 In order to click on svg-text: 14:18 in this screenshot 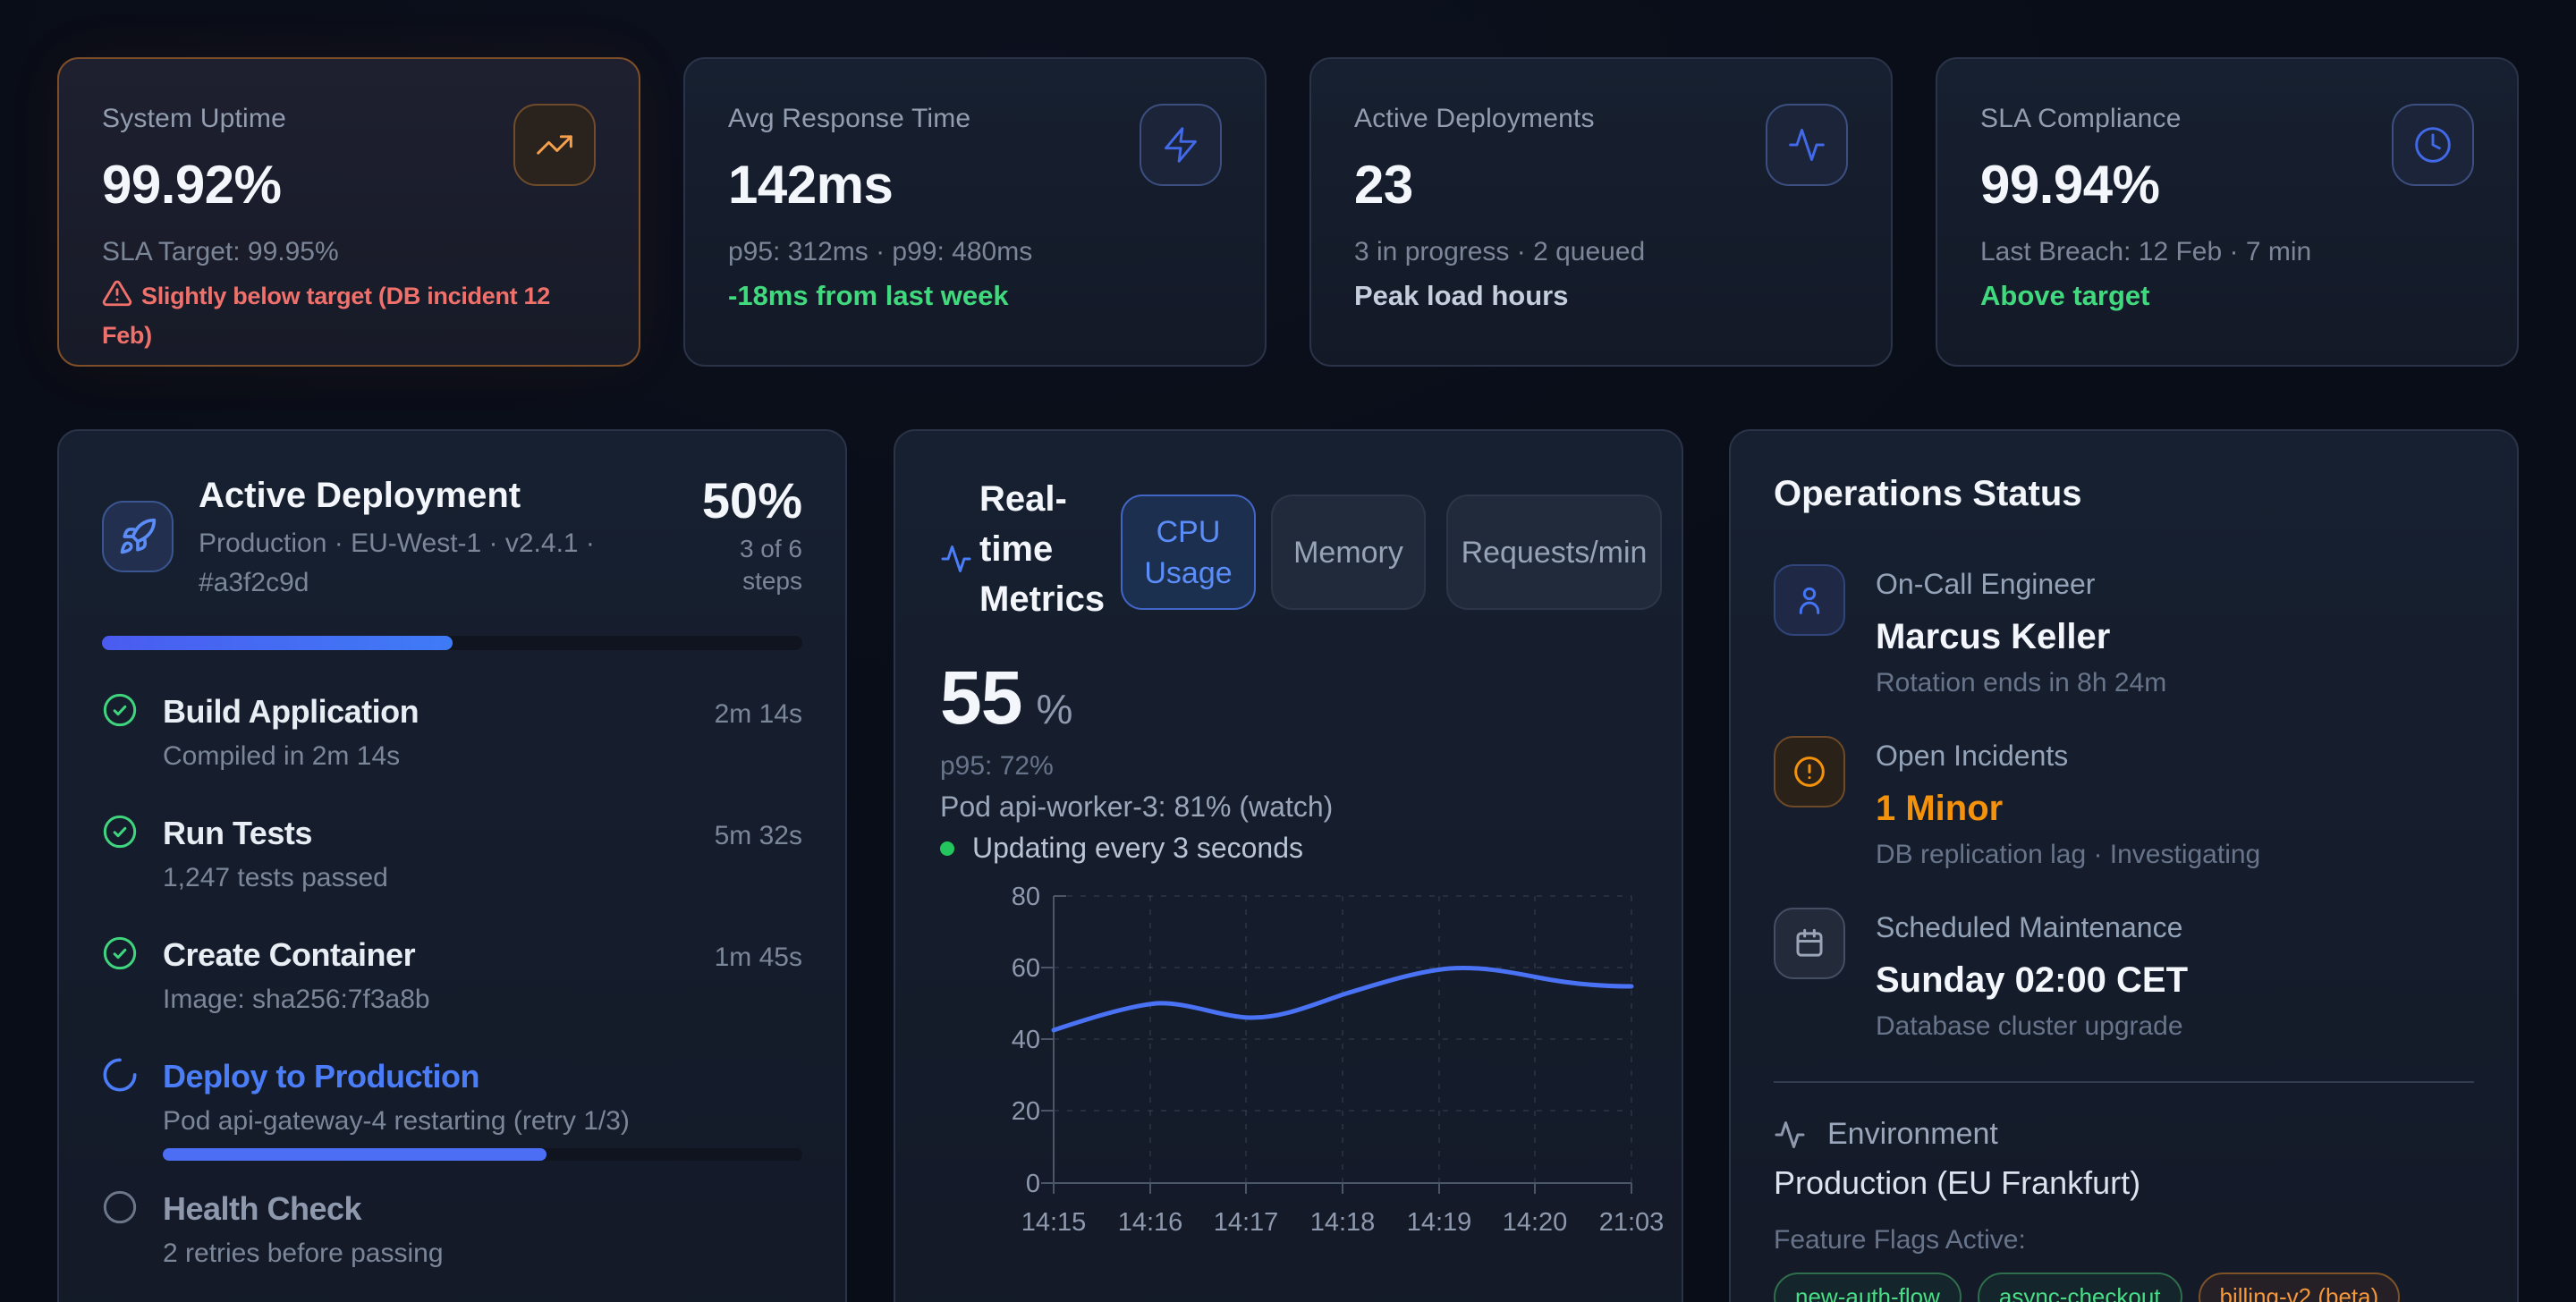, I will do `click(1343, 1222)`.